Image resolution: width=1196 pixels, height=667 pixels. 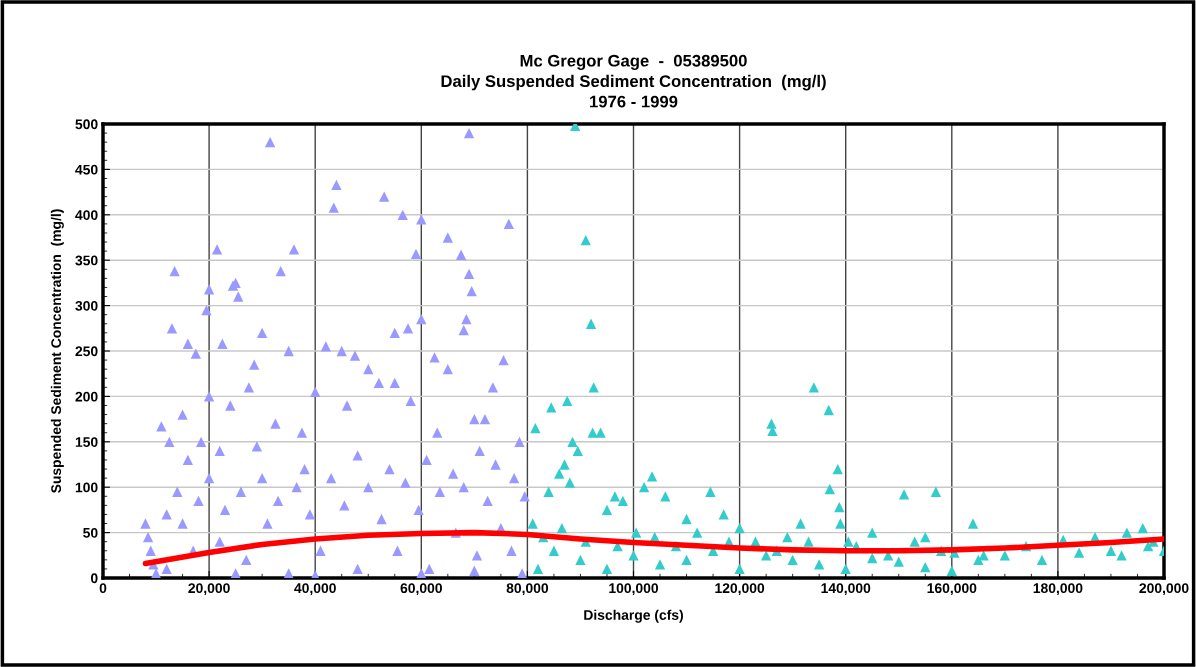 I want to click on x-tick-label: 200,000, so click(x=1164, y=589).